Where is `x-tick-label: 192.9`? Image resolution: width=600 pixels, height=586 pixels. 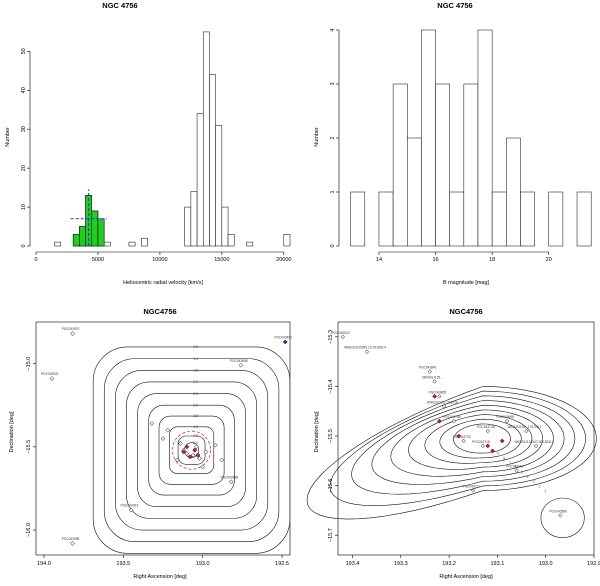 x-tick-label: 192.9 is located at coordinates (593, 564).